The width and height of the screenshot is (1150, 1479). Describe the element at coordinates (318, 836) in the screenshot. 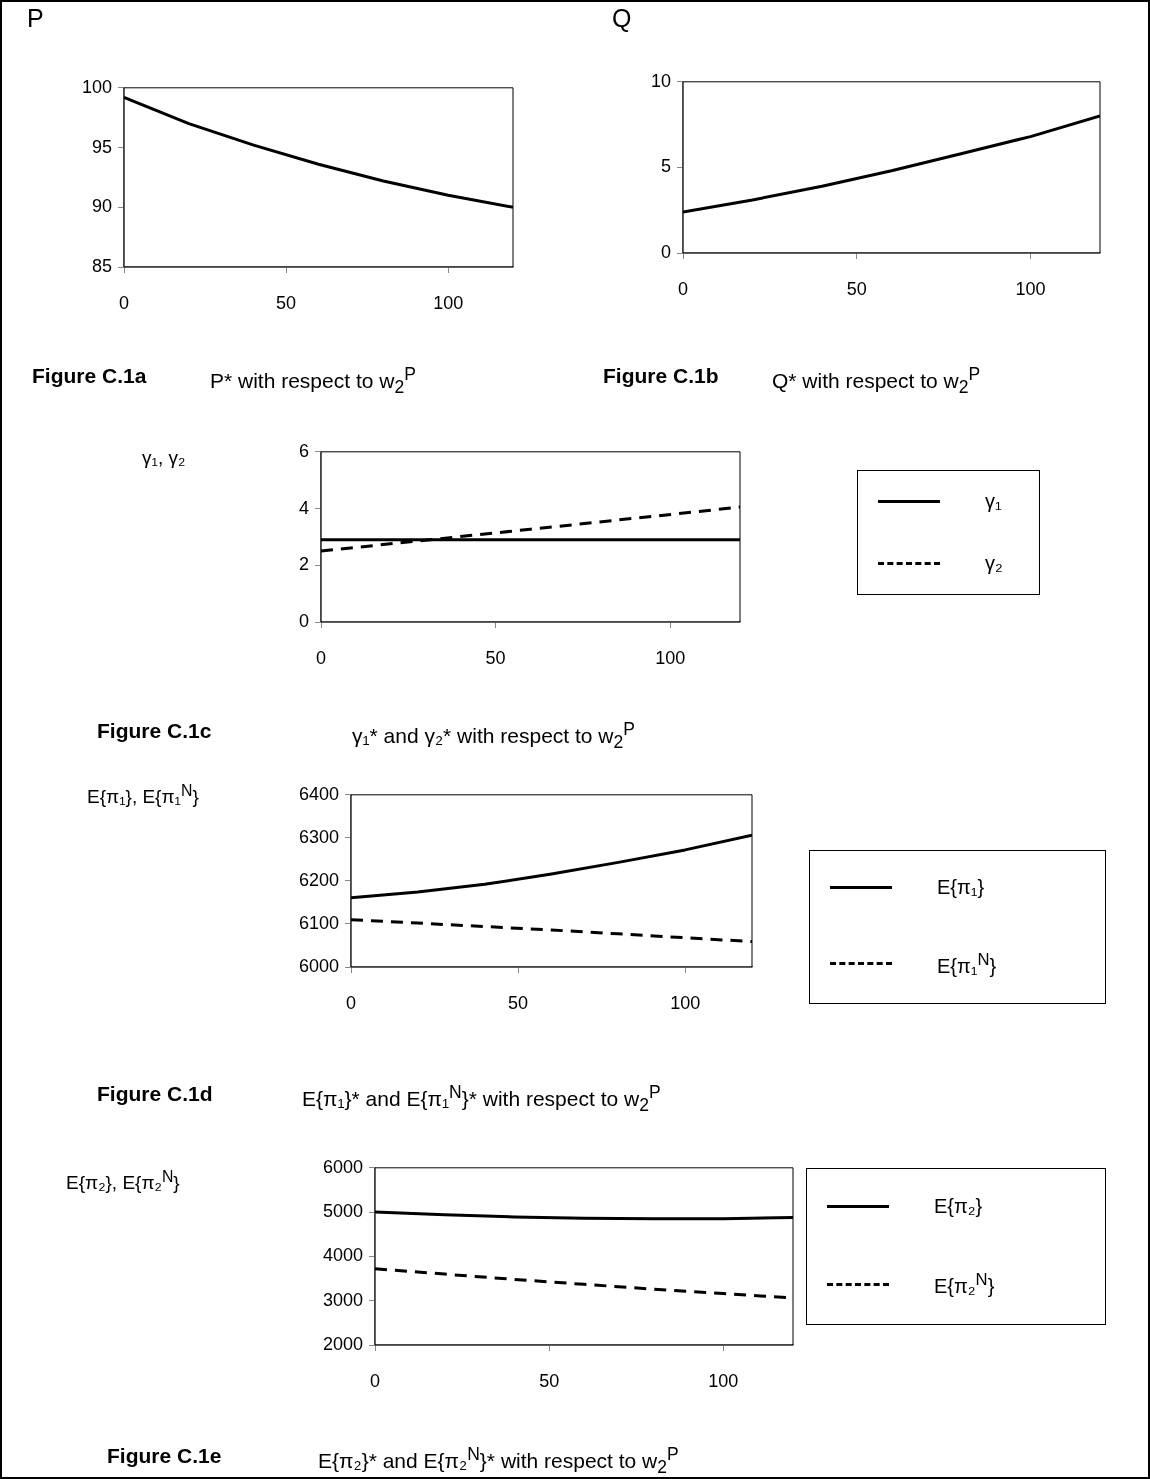

I see `y-tick-label: 6300` at that location.